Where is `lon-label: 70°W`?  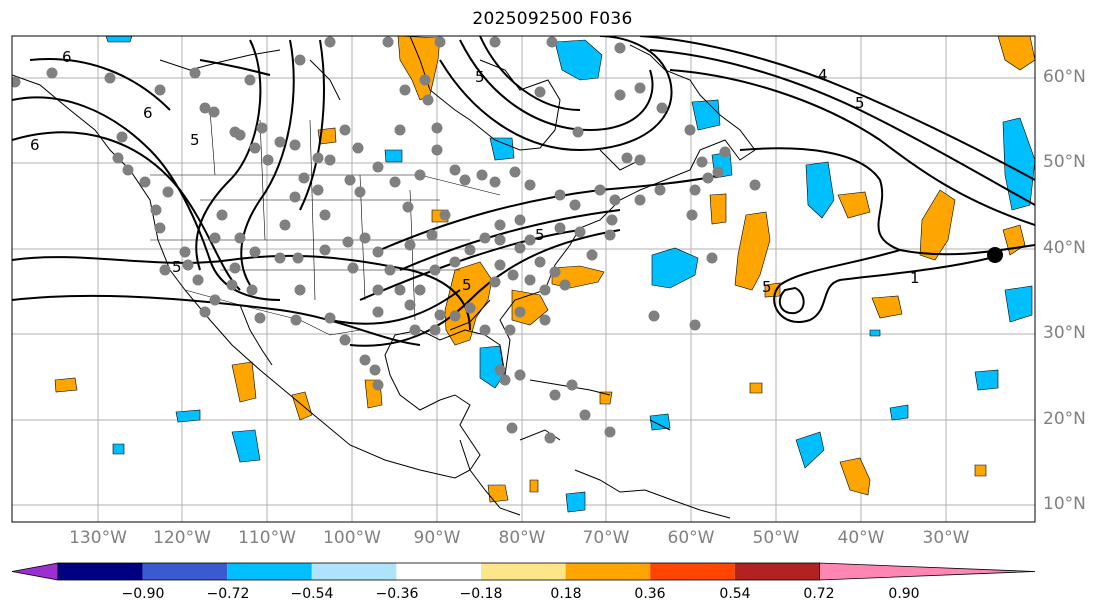 lon-label: 70°W is located at coordinates (606, 538).